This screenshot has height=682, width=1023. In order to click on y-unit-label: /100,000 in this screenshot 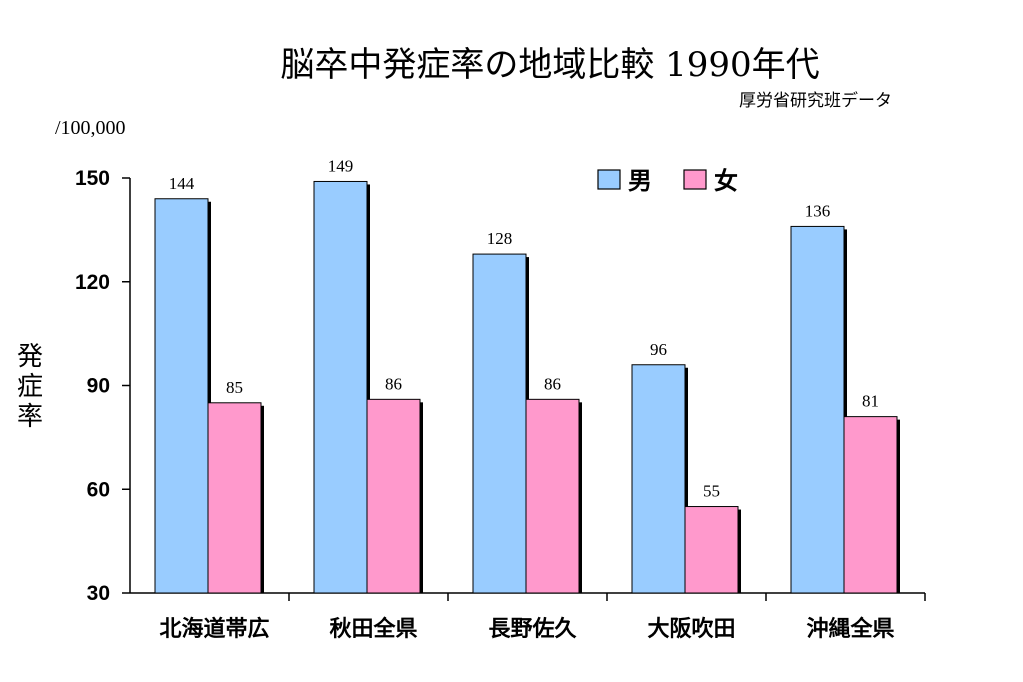, I will do `click(90, 128)`.